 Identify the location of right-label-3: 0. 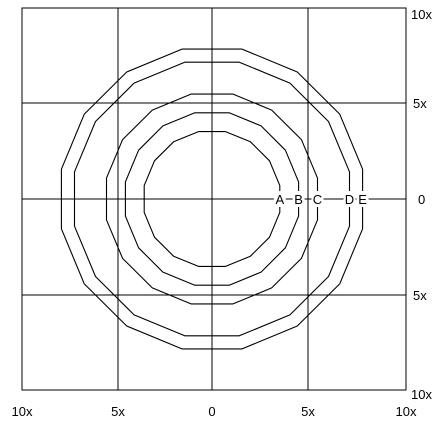
(421, 199).